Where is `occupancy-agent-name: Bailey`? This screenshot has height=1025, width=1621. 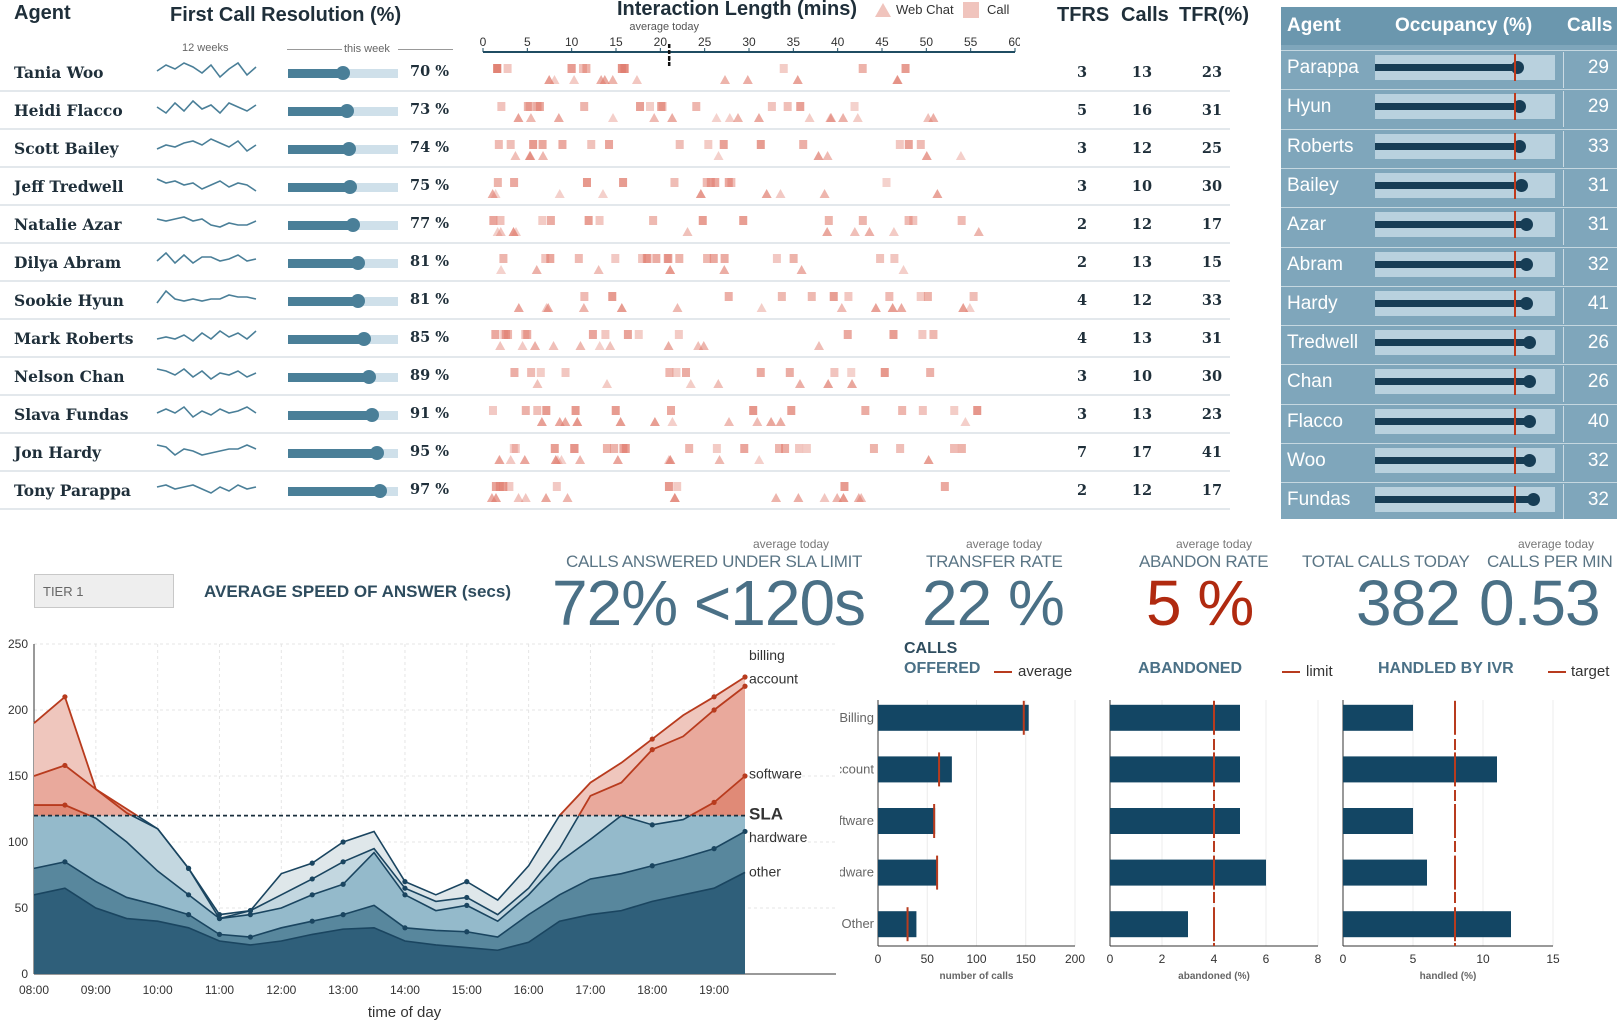
occupancy-agent-name: Bailey is located at coordinates (1313, 185).